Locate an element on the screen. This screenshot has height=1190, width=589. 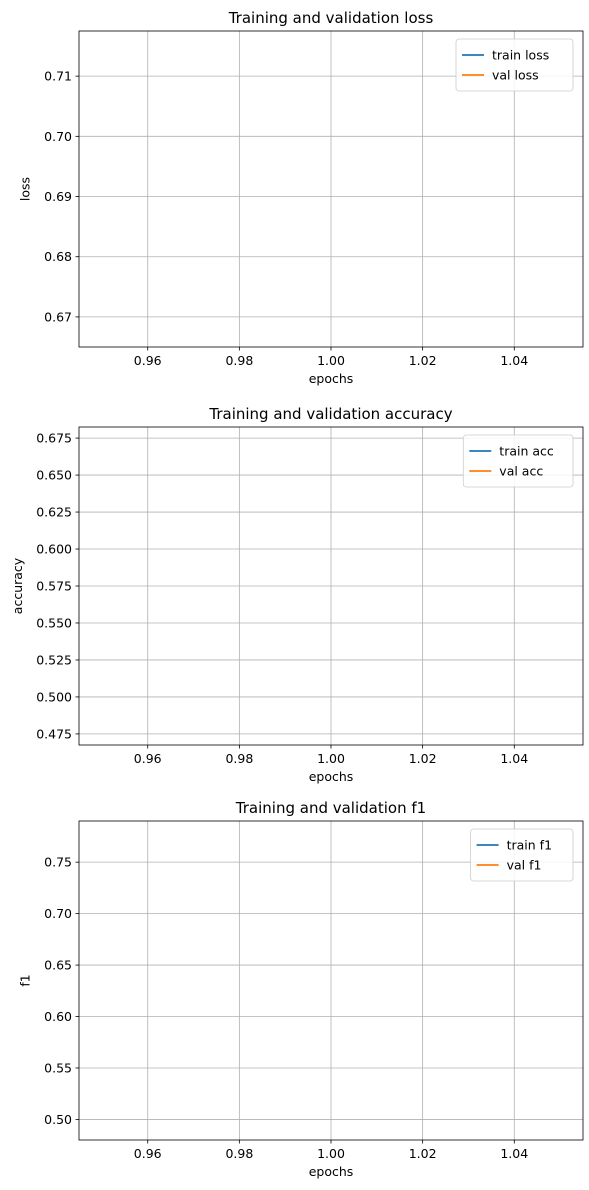
y-tick-label: 0.65 is located at coordinates (58, 965).